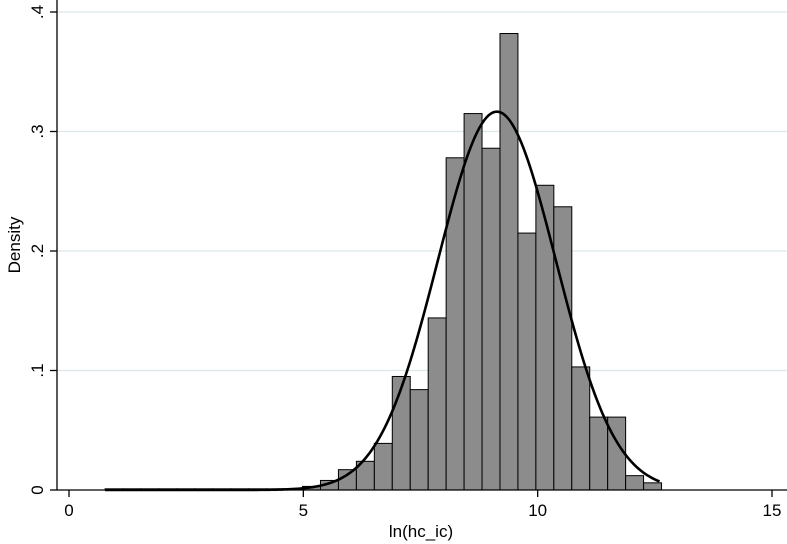 This screenshot has height=544, width=787. What do you see at coordinates (421, 531) in the screenshot?
I see `x-axis-title: ln(hc_ic)` at bounding box center [421, 531].